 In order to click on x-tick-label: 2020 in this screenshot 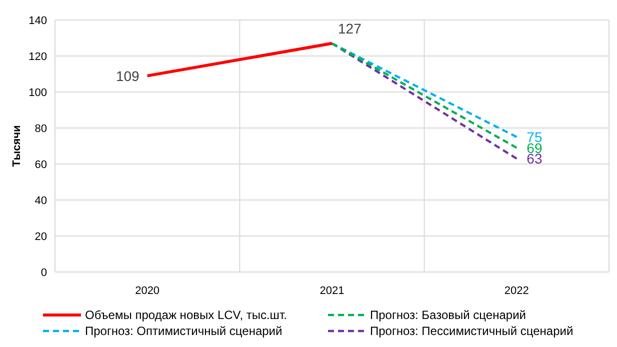, I will do `click(147, 291)`.